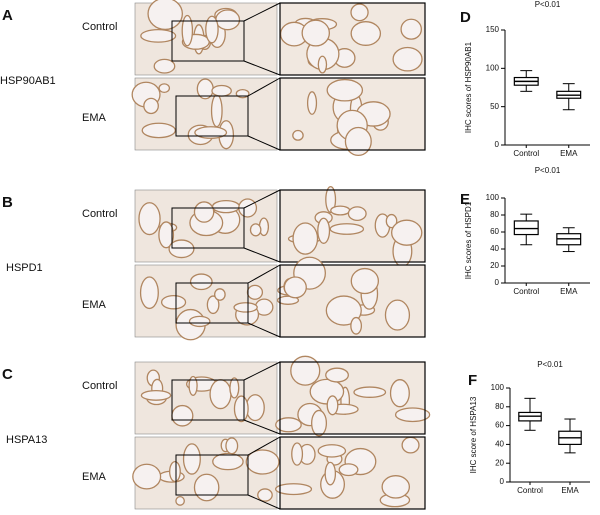  I want to click on y-tick-label: 150, so click(493, 29).